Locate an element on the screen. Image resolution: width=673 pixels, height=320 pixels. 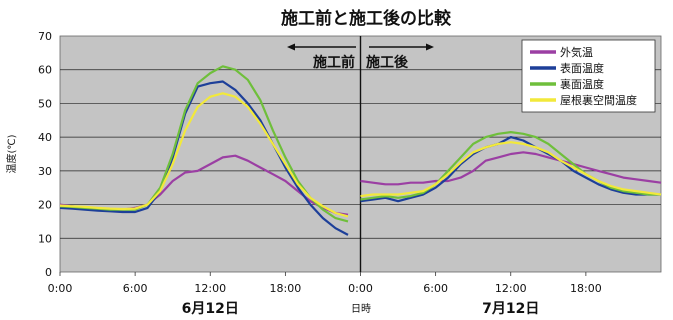
series-line-2-after is located at coordinates (510, 169).